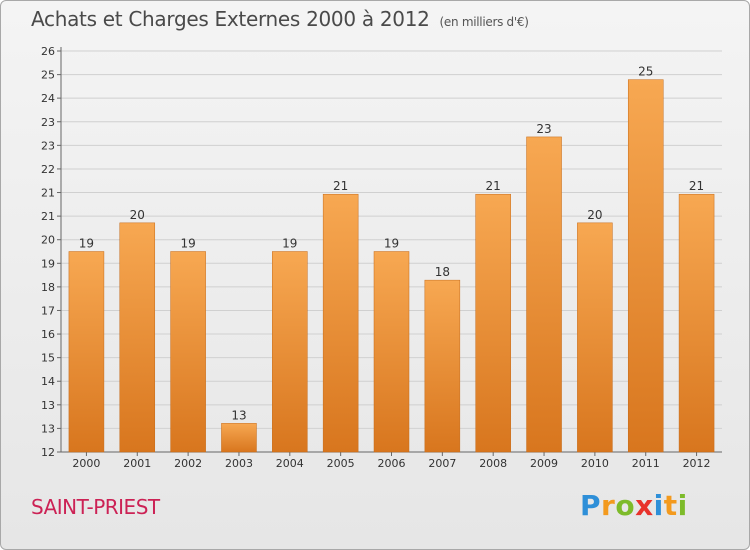  Describe the element at coordinates (48, 98) in the screenshot. I see `y-tick-label: 24` at that location.